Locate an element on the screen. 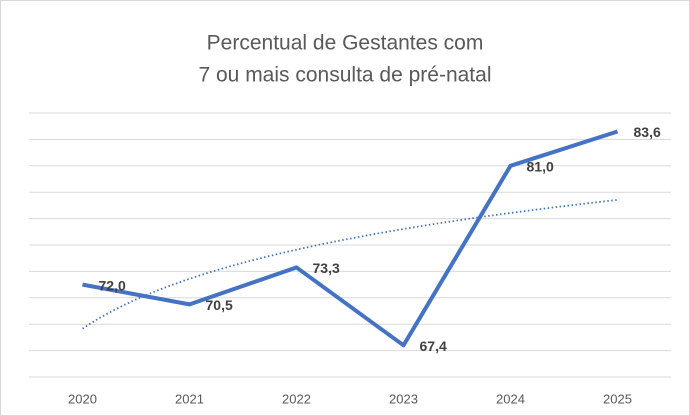 Image resolution: width=690 pixels, height=416 pixels. data-label: 72,0 is located at coordinates (112, 285).